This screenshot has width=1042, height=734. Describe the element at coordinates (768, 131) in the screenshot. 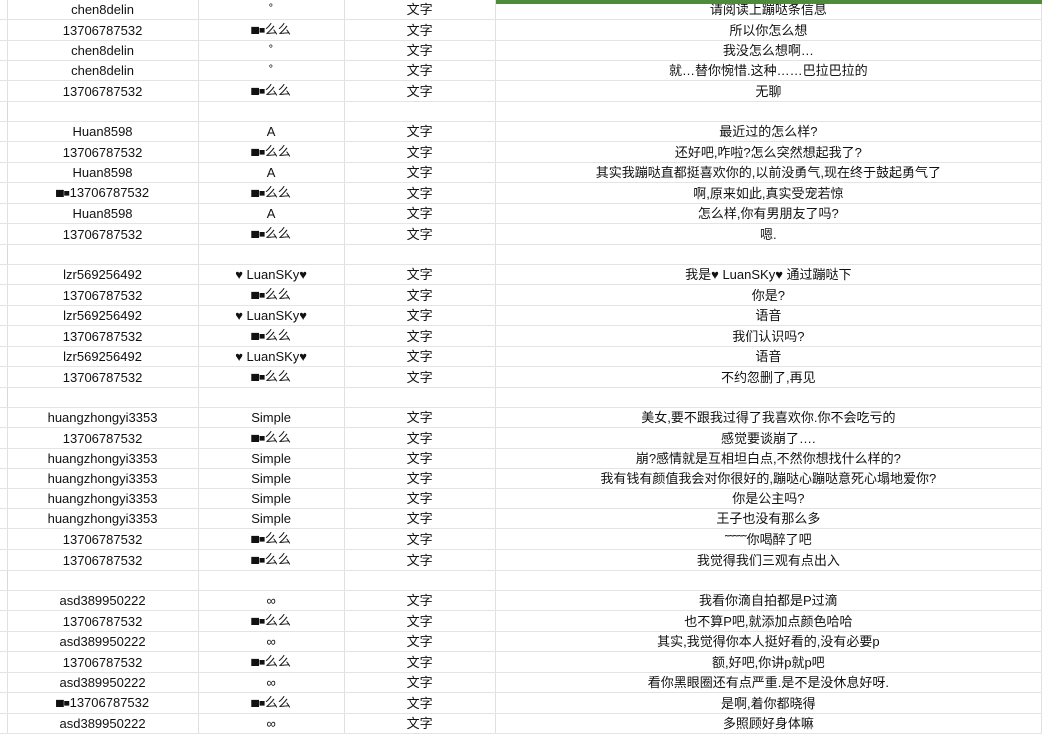

I see `message-content-cell: 最近过的怎么样?` at that location.